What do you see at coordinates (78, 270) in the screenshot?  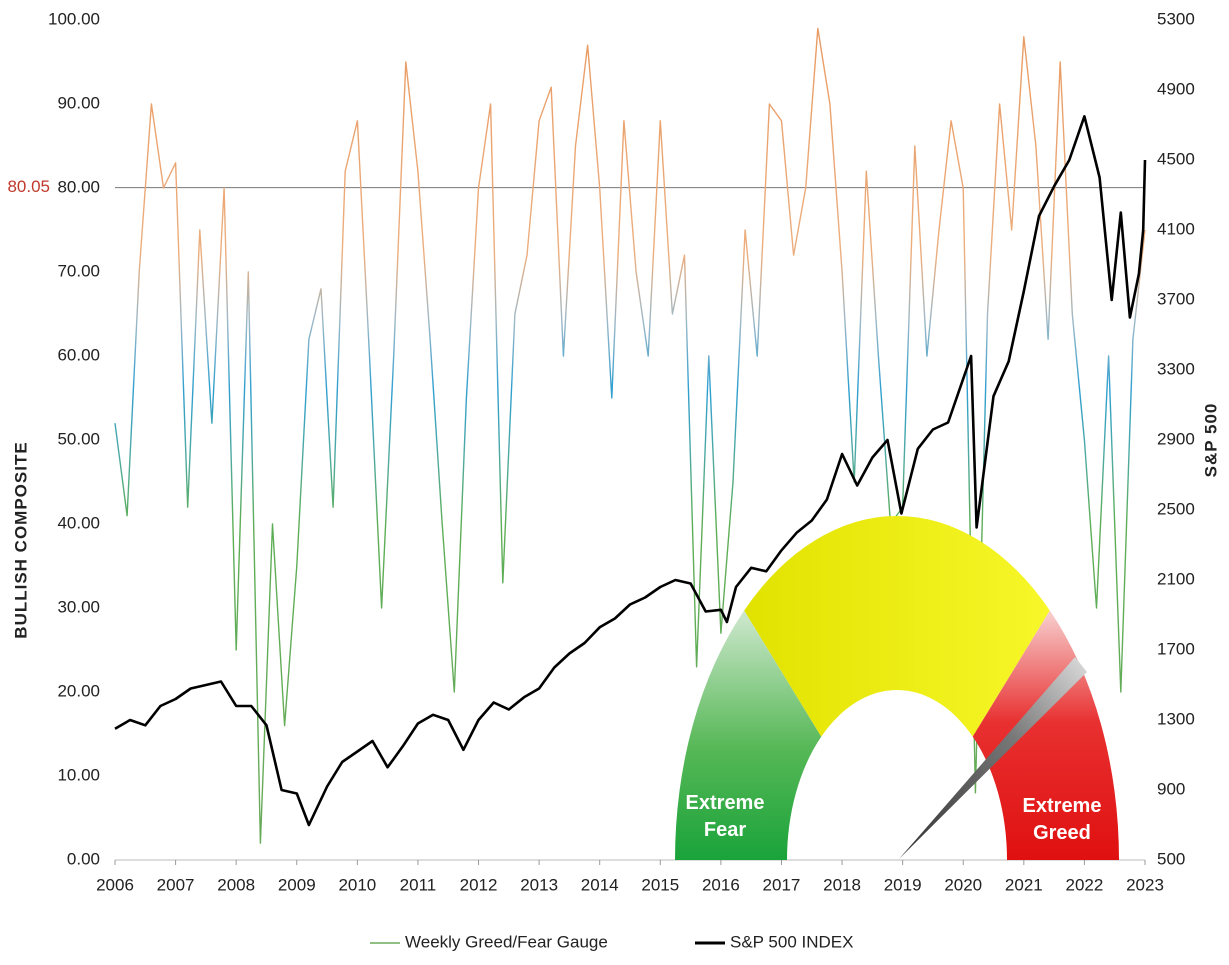 I see `y-tick-label: 70.00` at bounding box center [78, 270].